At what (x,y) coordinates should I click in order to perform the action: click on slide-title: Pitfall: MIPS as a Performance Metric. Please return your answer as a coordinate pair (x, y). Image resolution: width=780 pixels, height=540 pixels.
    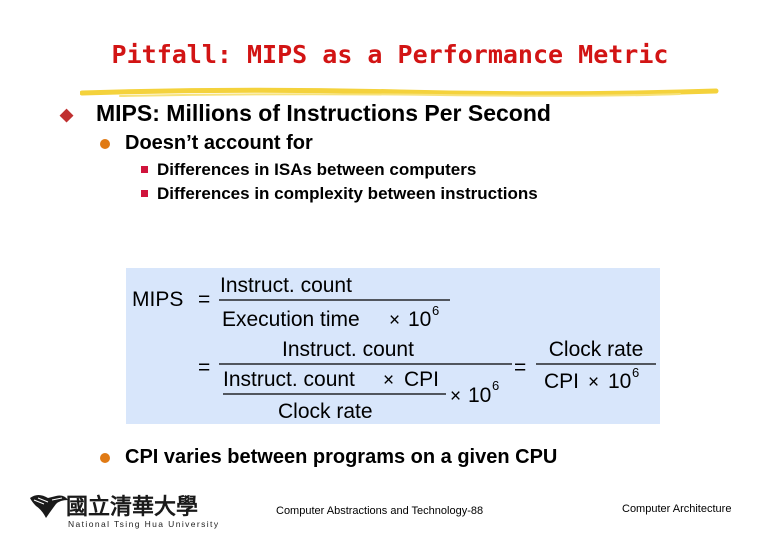
    Looking at the image, I should click on (390, 54).